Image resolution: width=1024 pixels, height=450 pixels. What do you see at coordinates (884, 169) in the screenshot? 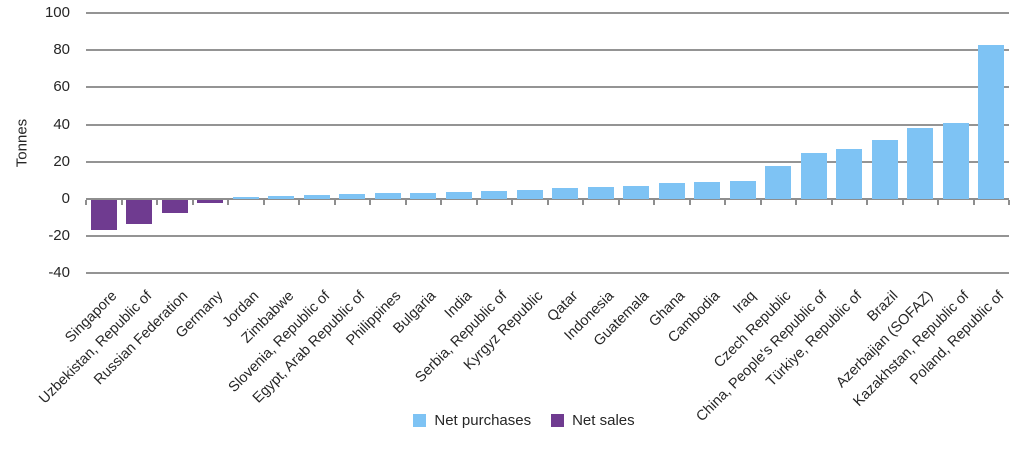
I see `bar-brazil` at bounding box center [884, 169].